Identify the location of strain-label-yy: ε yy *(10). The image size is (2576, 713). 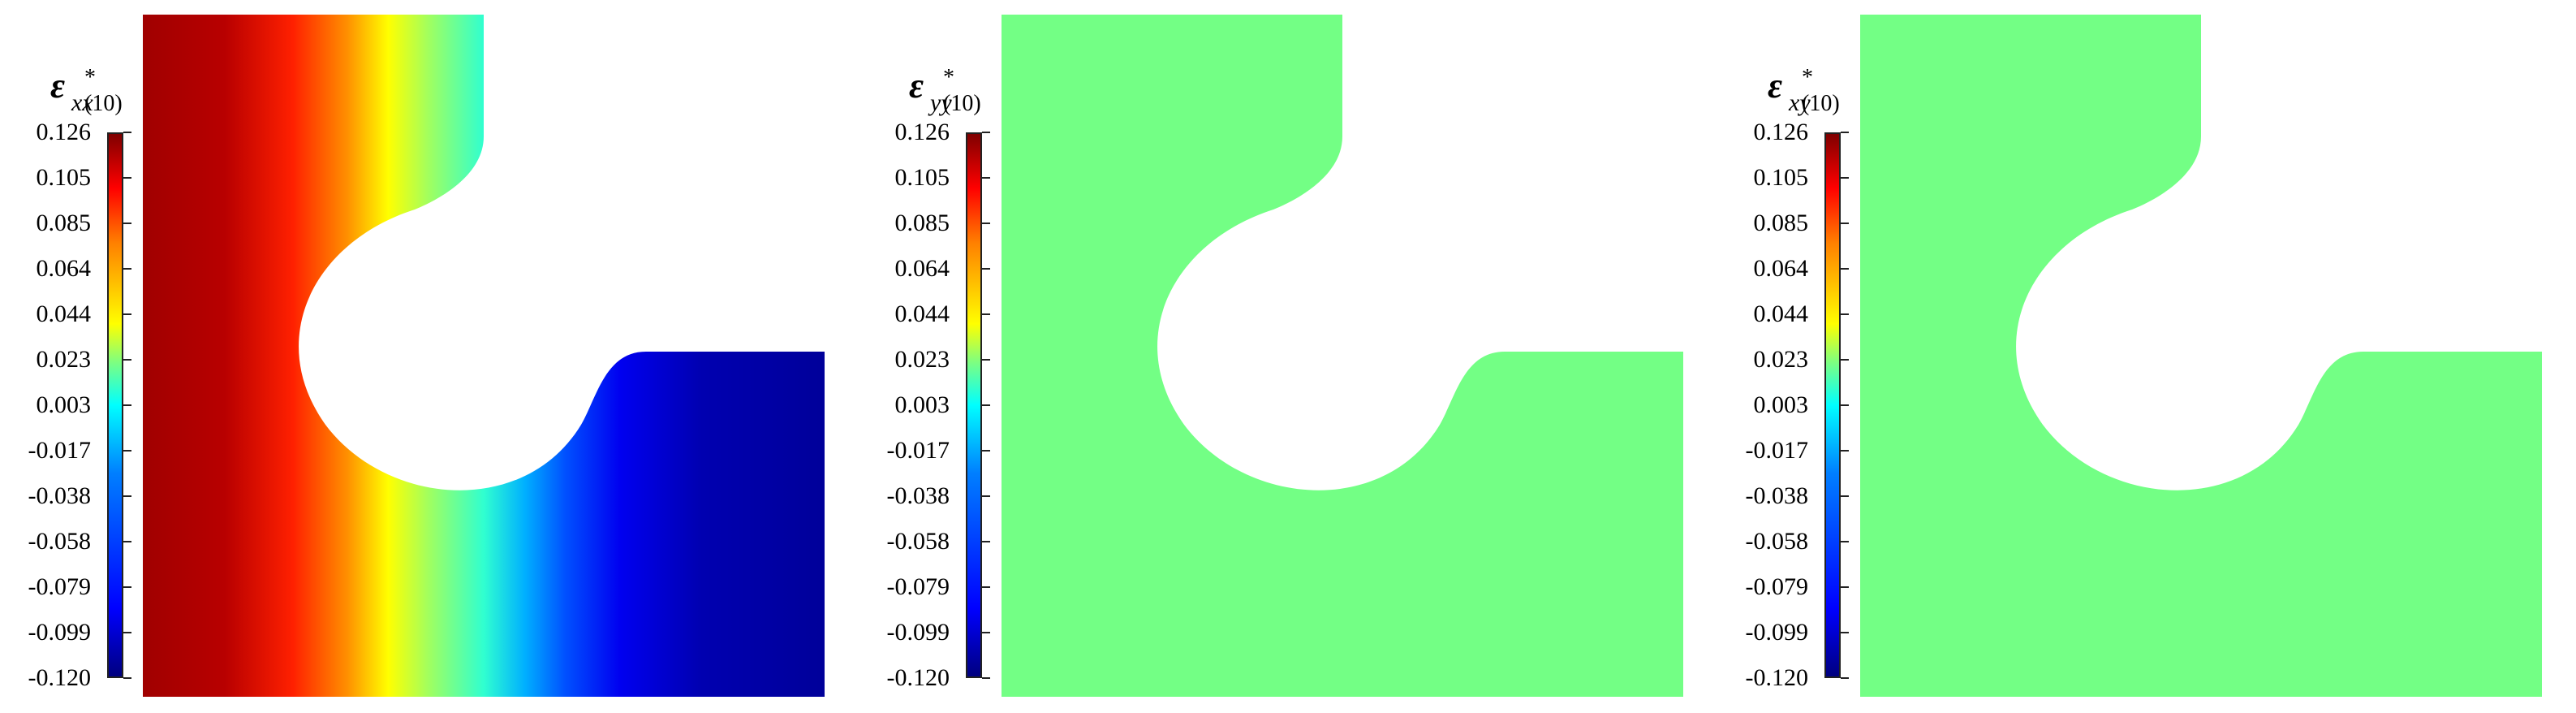
(946, 93).